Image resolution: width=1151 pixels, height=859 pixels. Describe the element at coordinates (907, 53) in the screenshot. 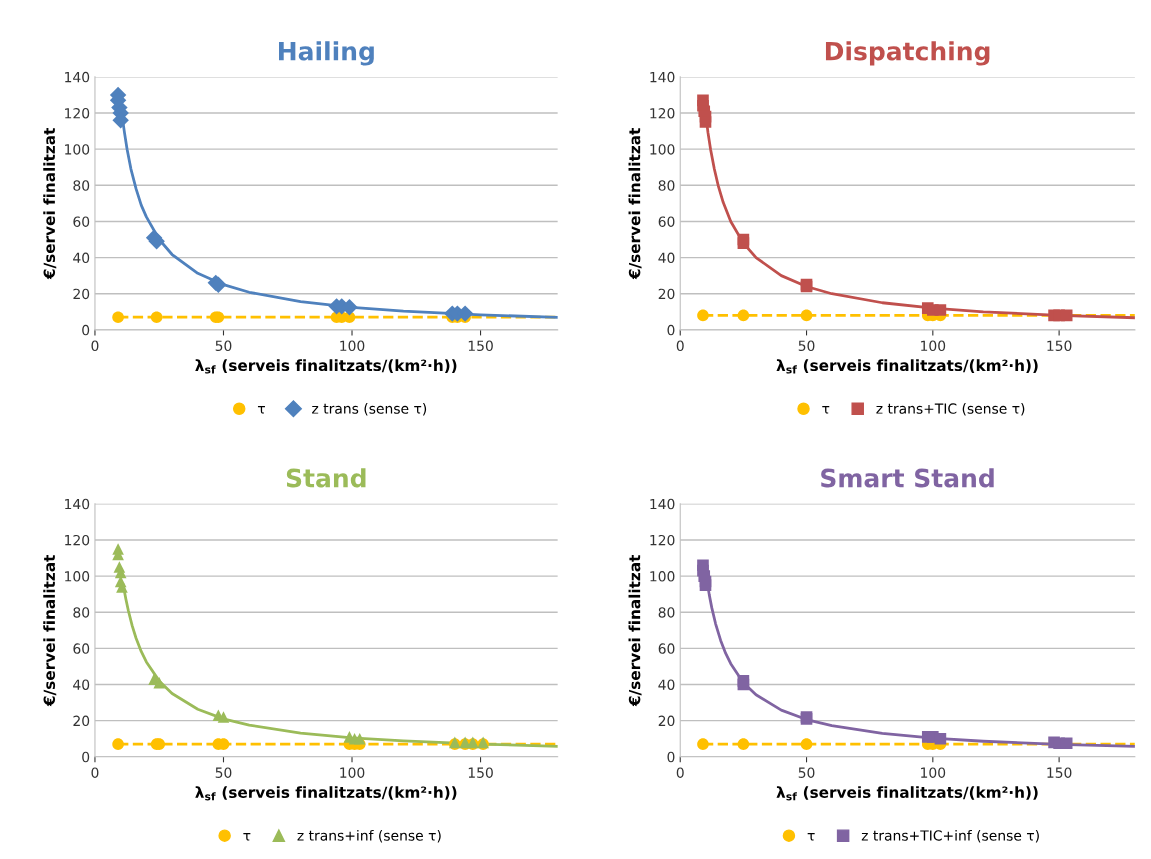

I see `chart-title: Dispatching` at that location.